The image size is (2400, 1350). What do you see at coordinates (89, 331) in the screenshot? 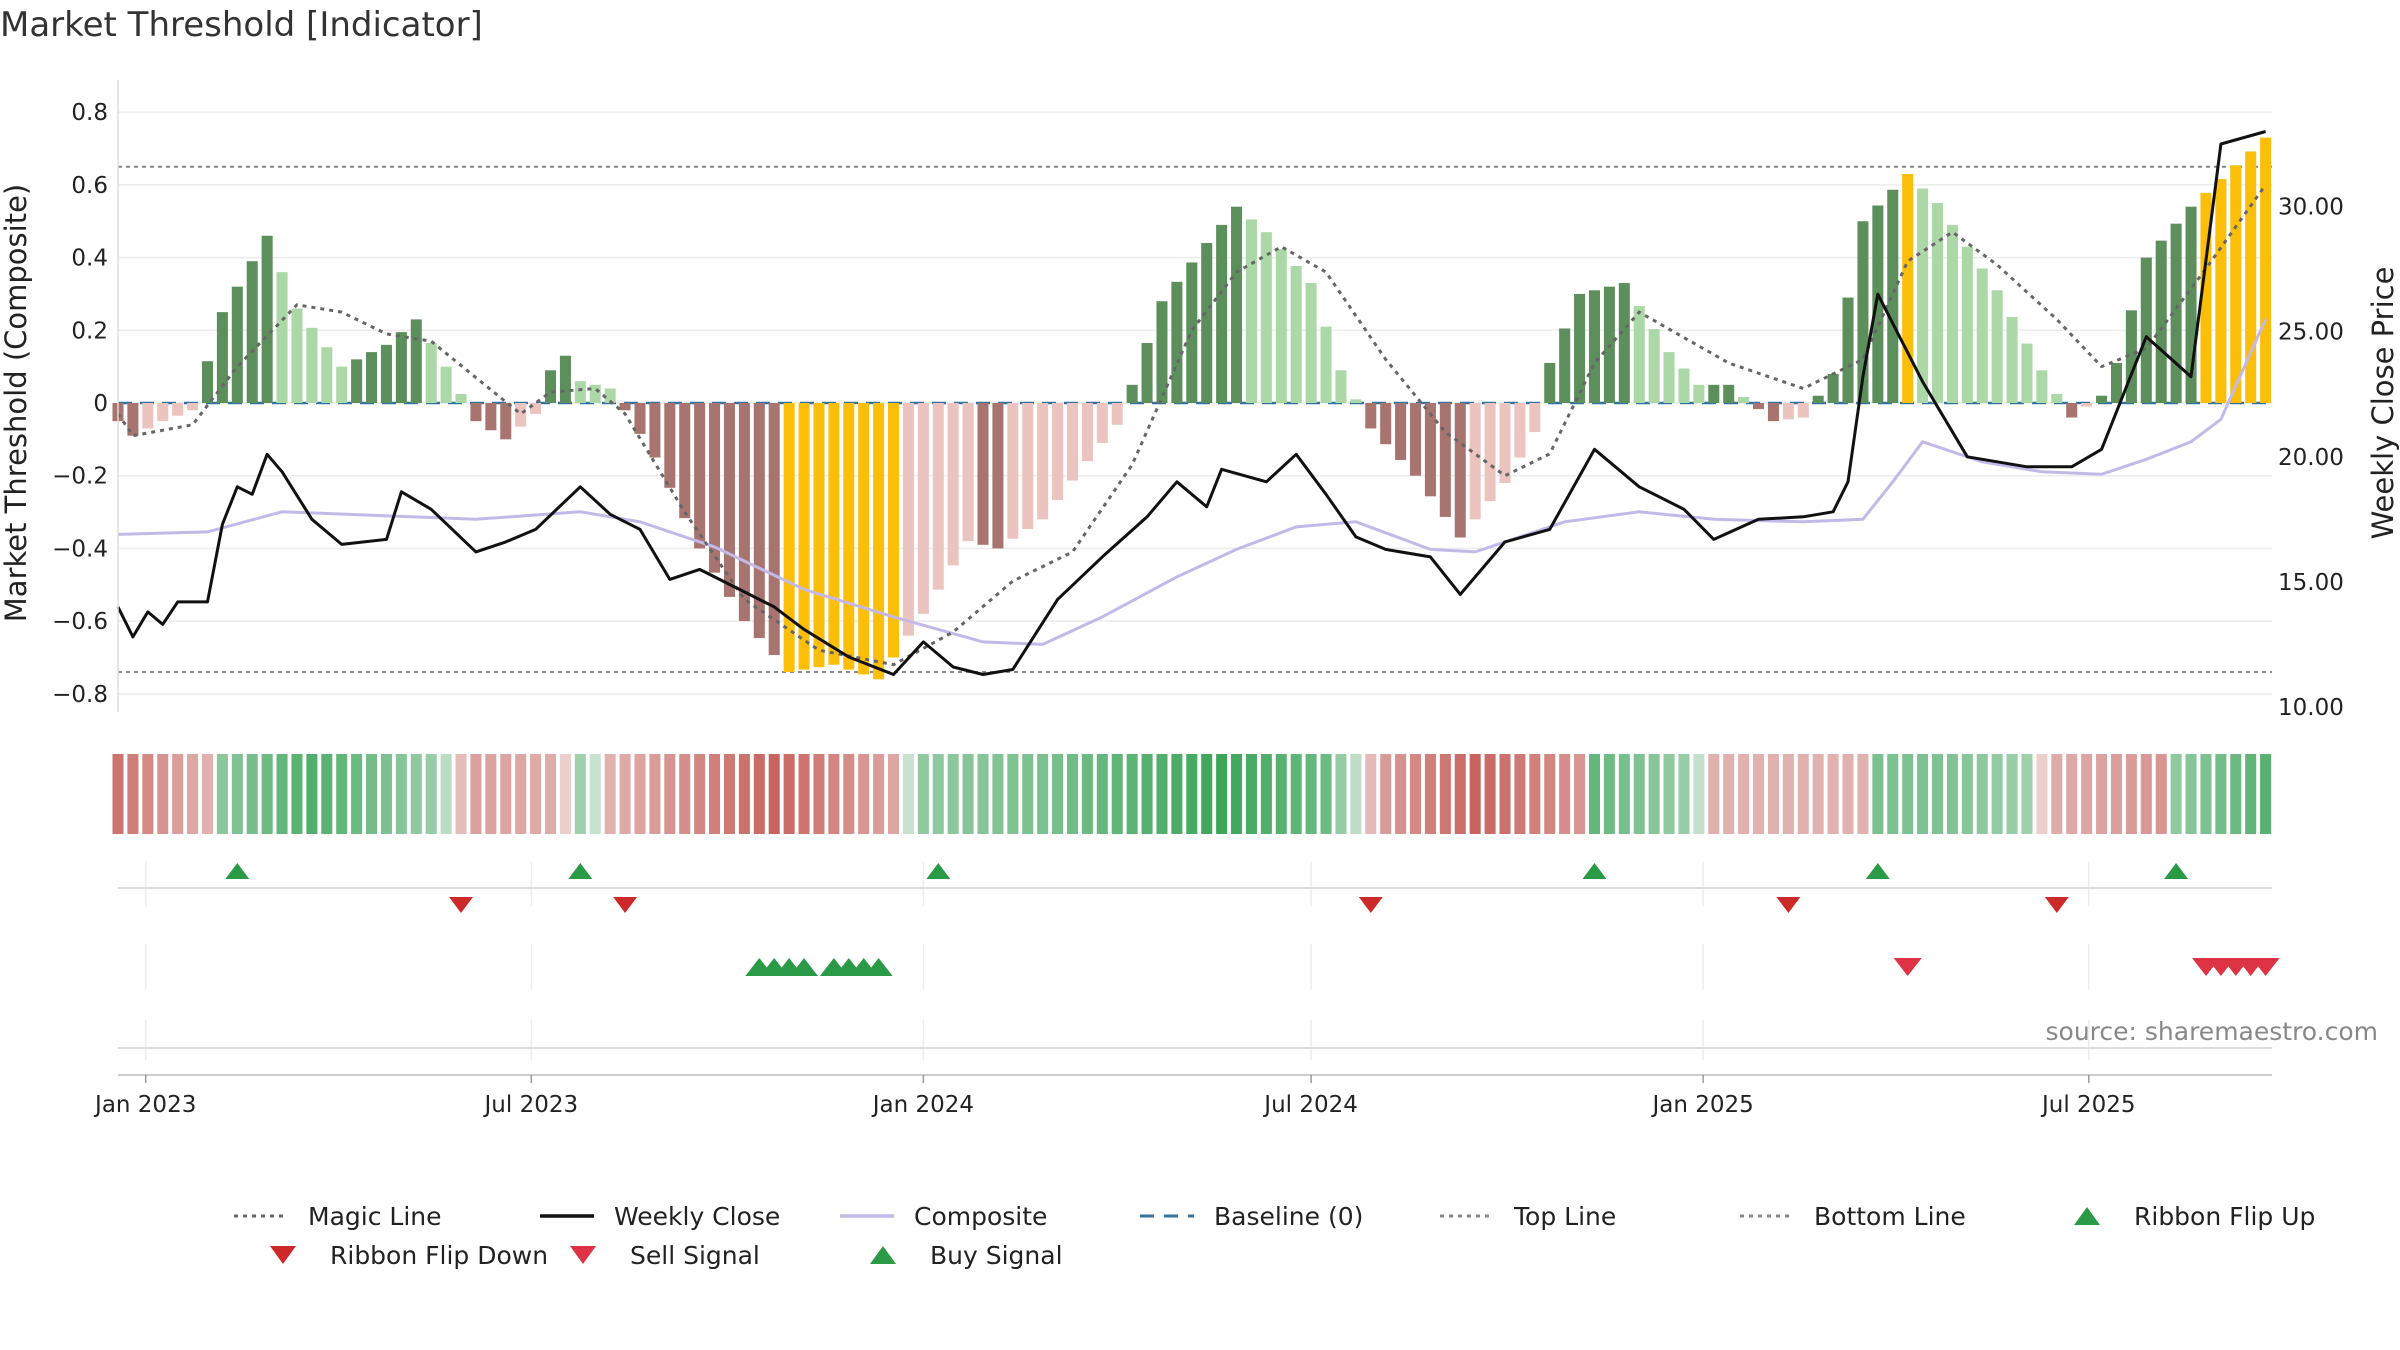
I see `y-tick-label: 0.2` at bounding box center [89, 331].